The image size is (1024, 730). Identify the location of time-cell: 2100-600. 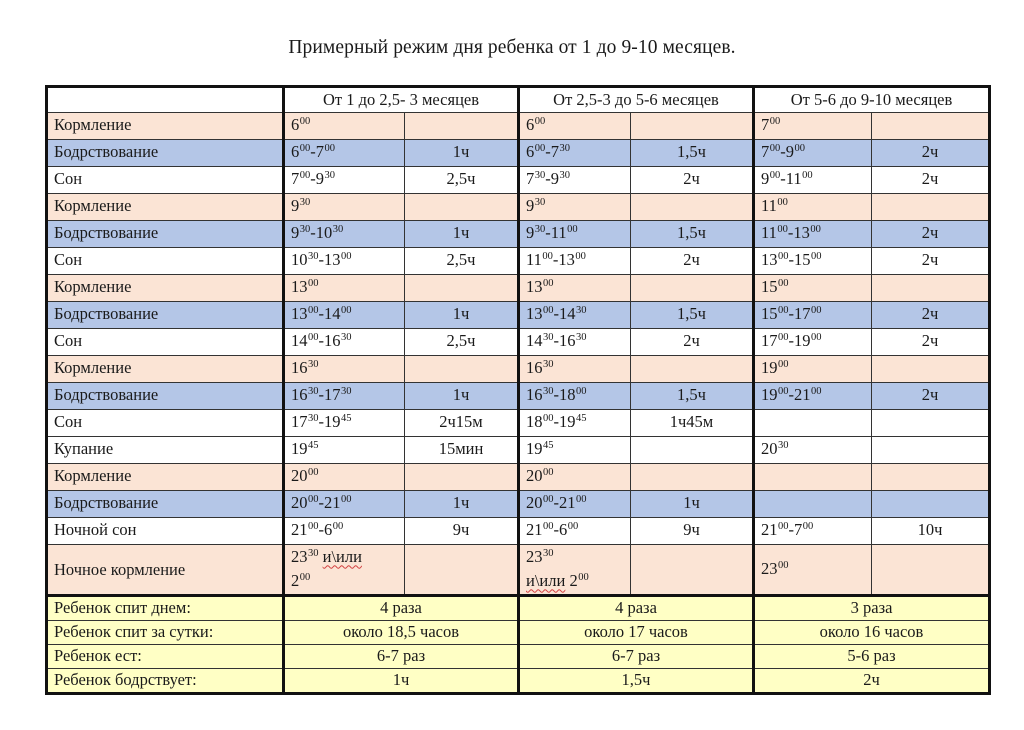
(574, 530).